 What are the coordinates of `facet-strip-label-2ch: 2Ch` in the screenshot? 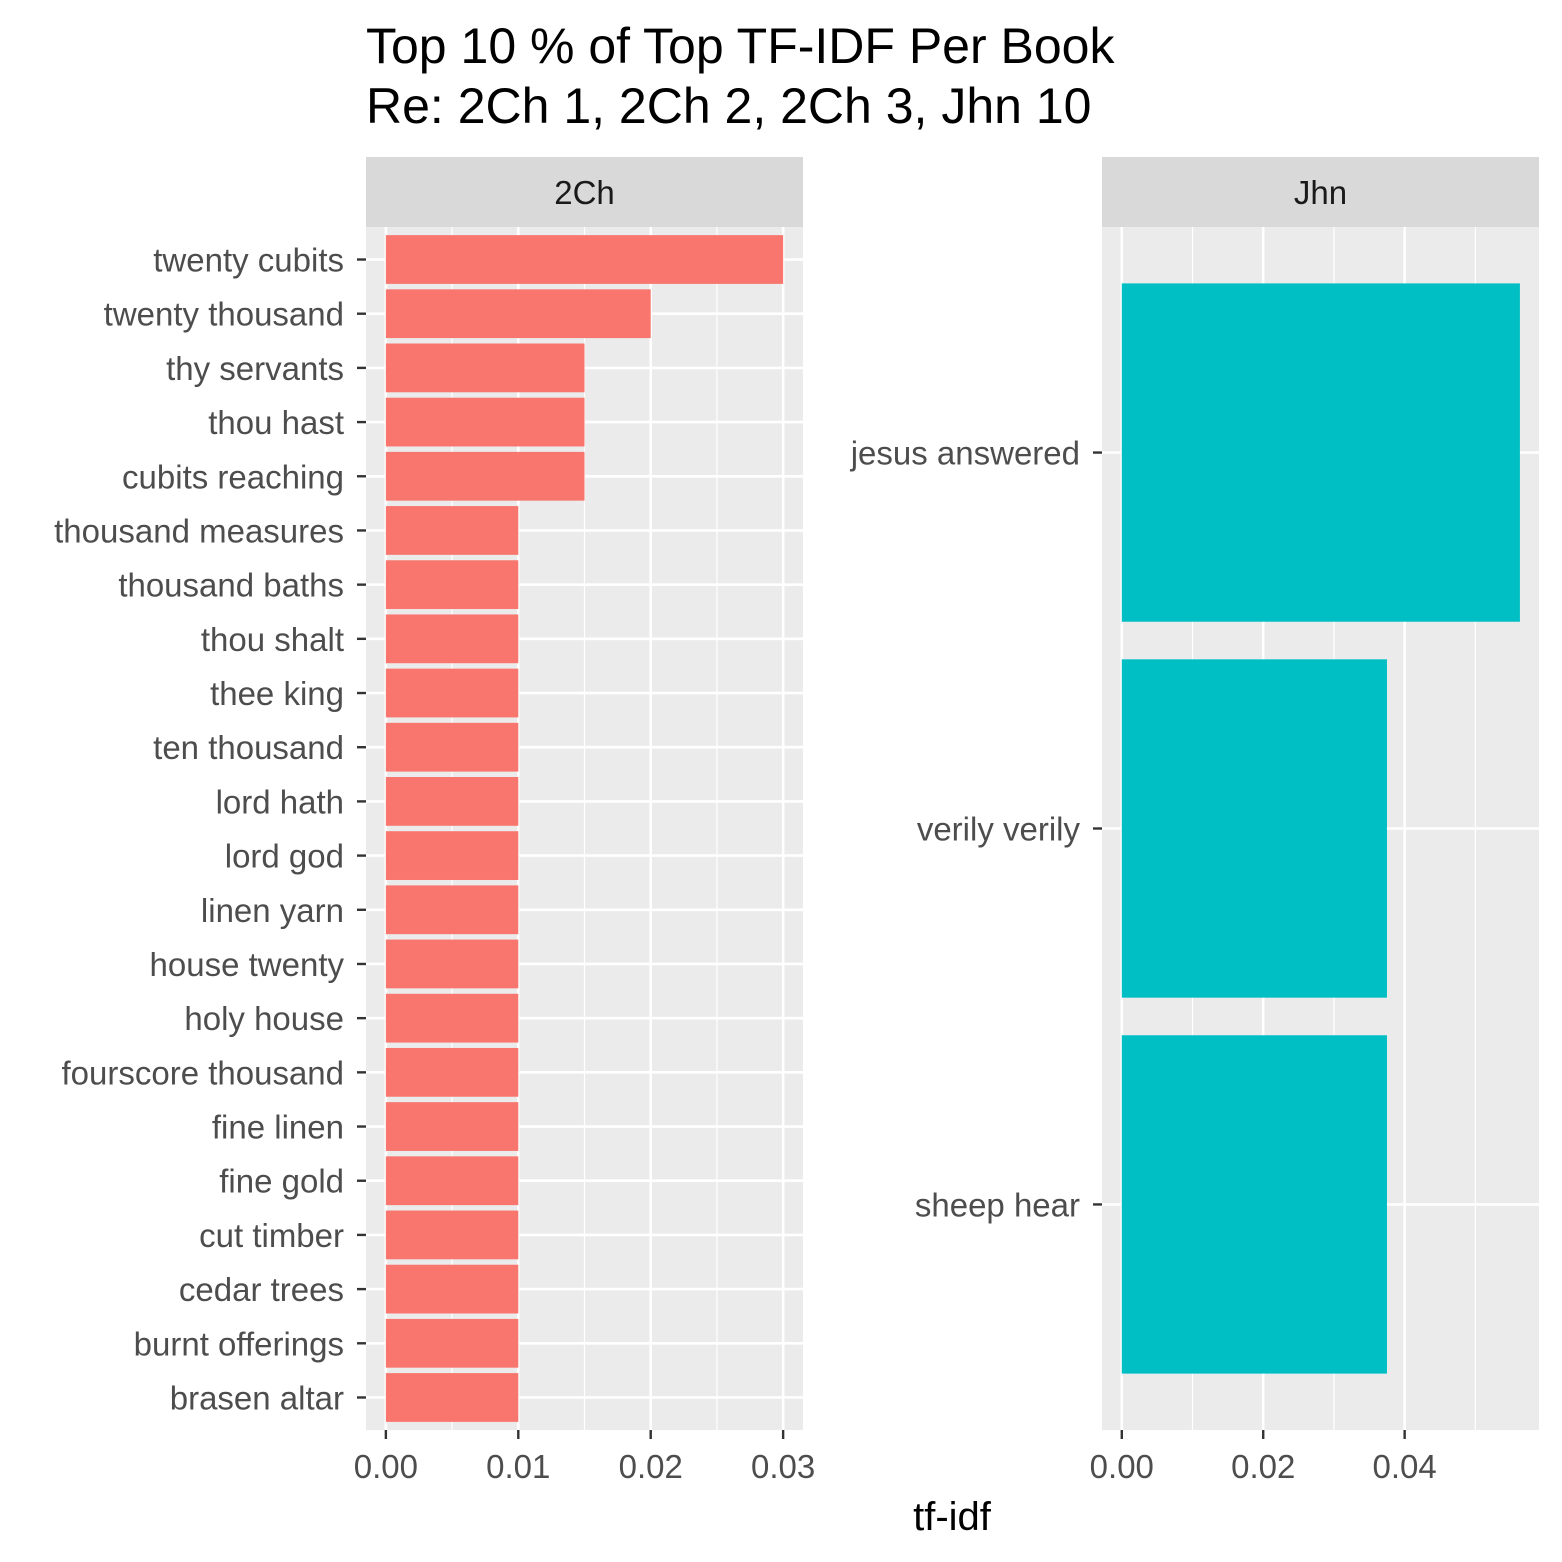 It's located at (584, 192).